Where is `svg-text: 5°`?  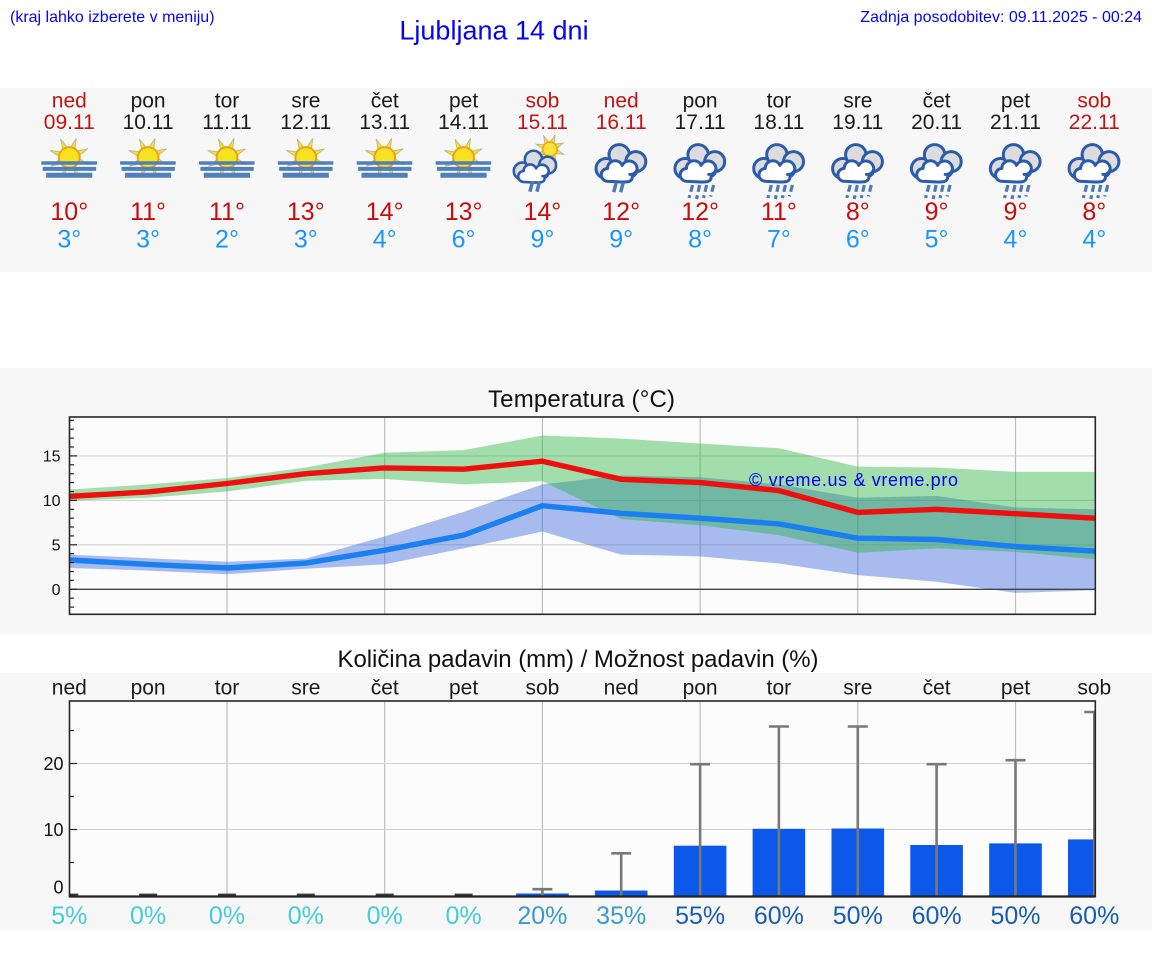
svg-text: 5° is located at coordinates (937, 240).